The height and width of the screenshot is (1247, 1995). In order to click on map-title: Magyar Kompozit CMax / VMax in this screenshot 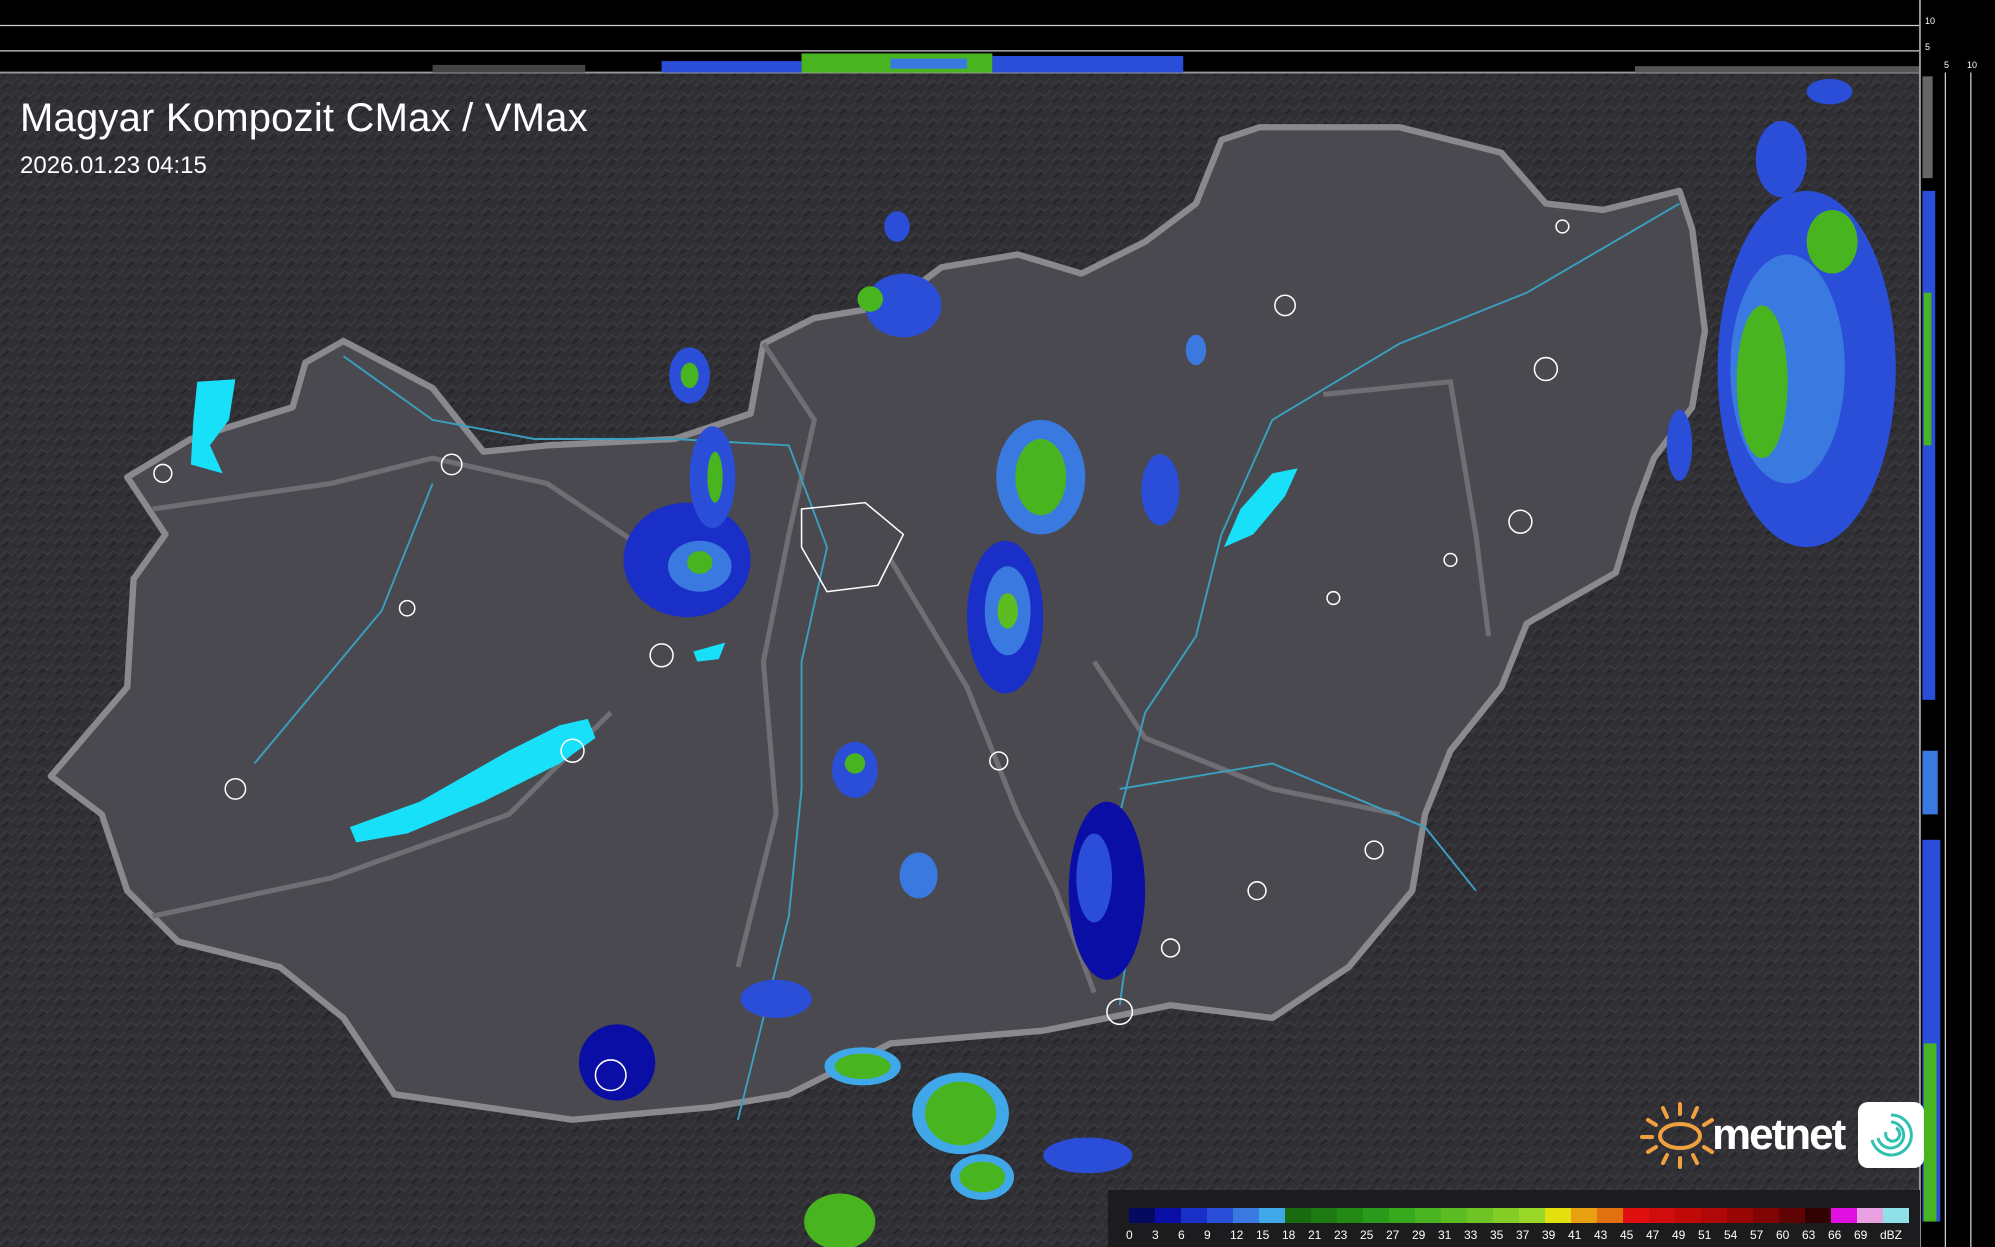, I will do `click(304, 118)`.